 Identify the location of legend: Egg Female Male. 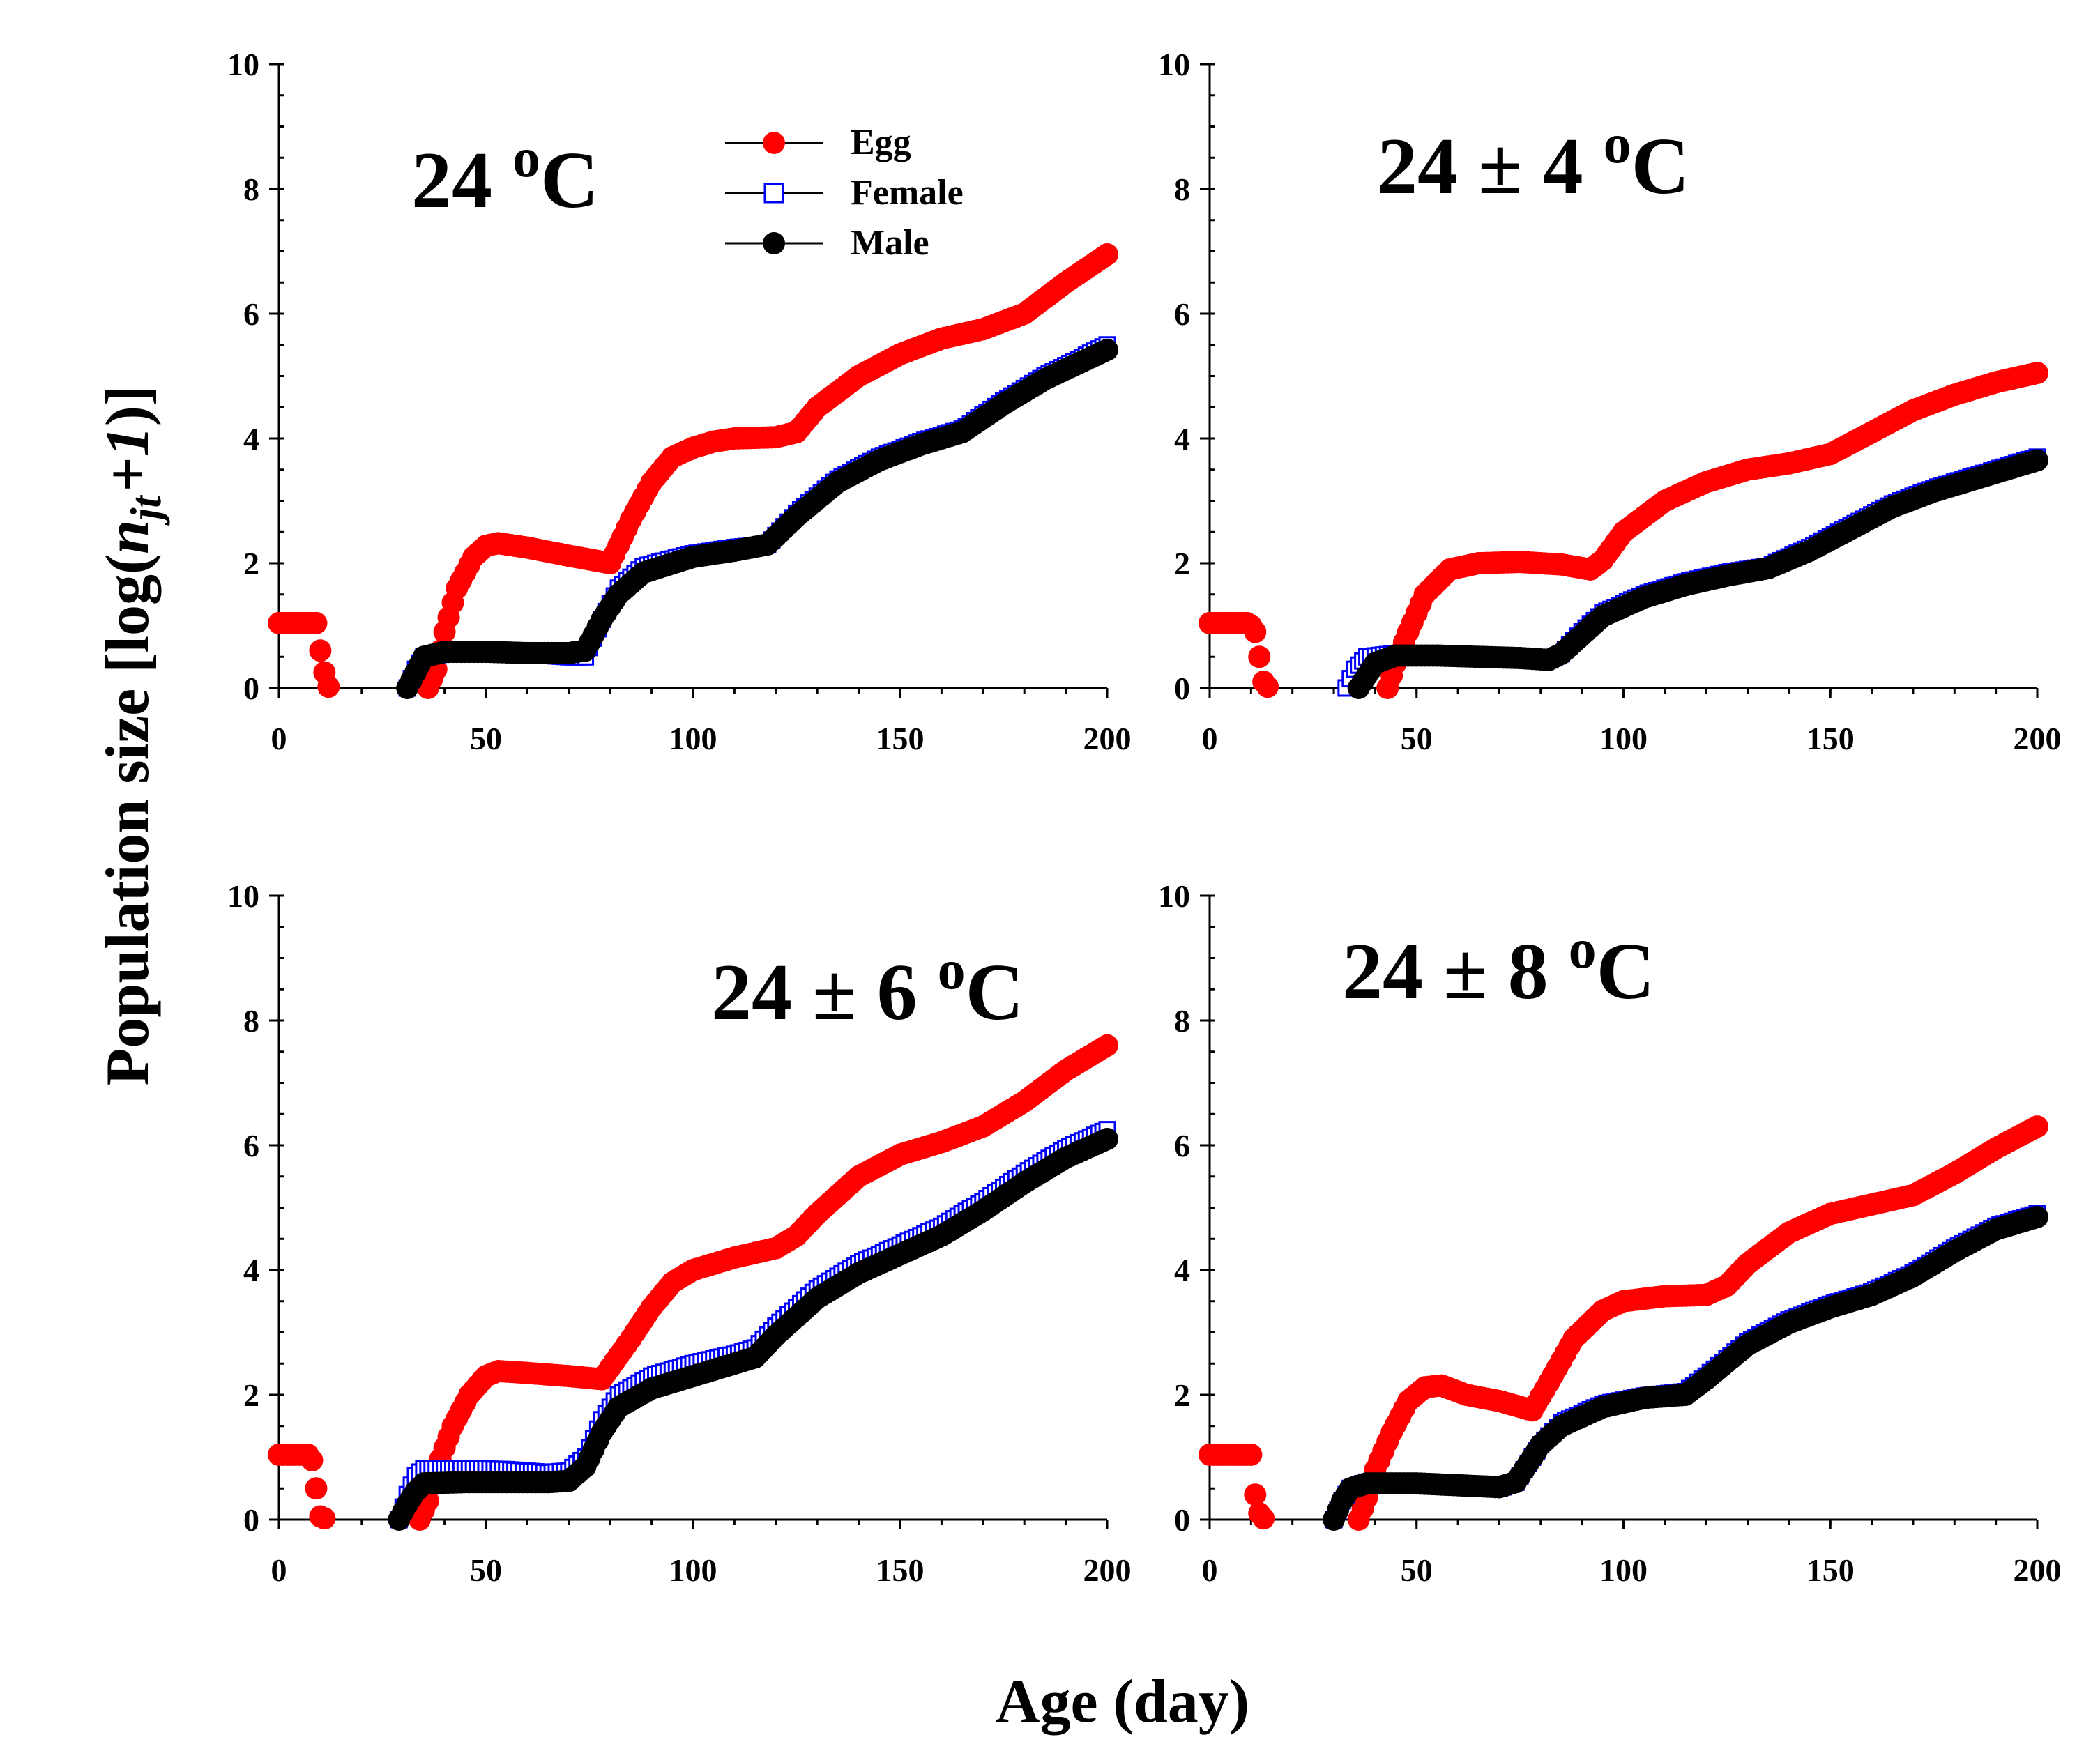
(845, 193).